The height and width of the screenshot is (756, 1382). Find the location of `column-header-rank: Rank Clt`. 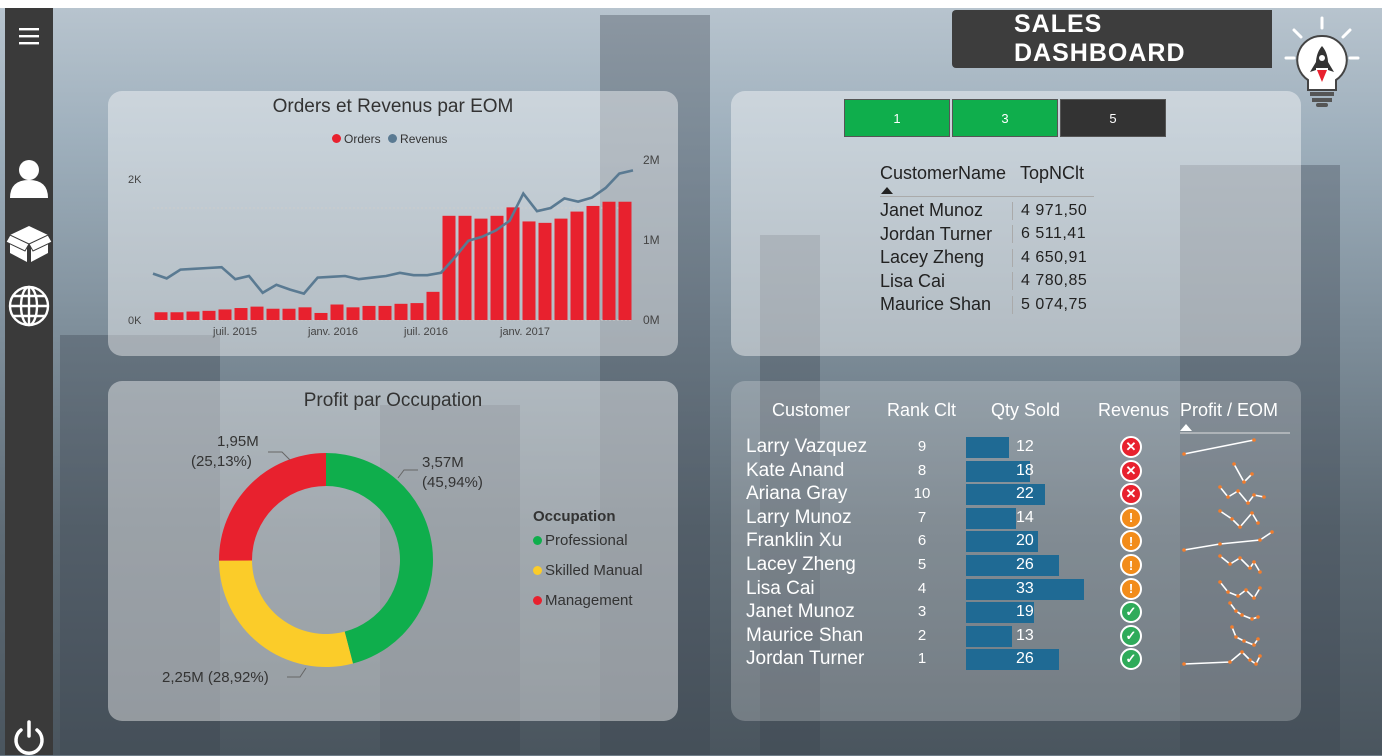

column-header-rank: Rank Clt is located at coordinates (922, 410).